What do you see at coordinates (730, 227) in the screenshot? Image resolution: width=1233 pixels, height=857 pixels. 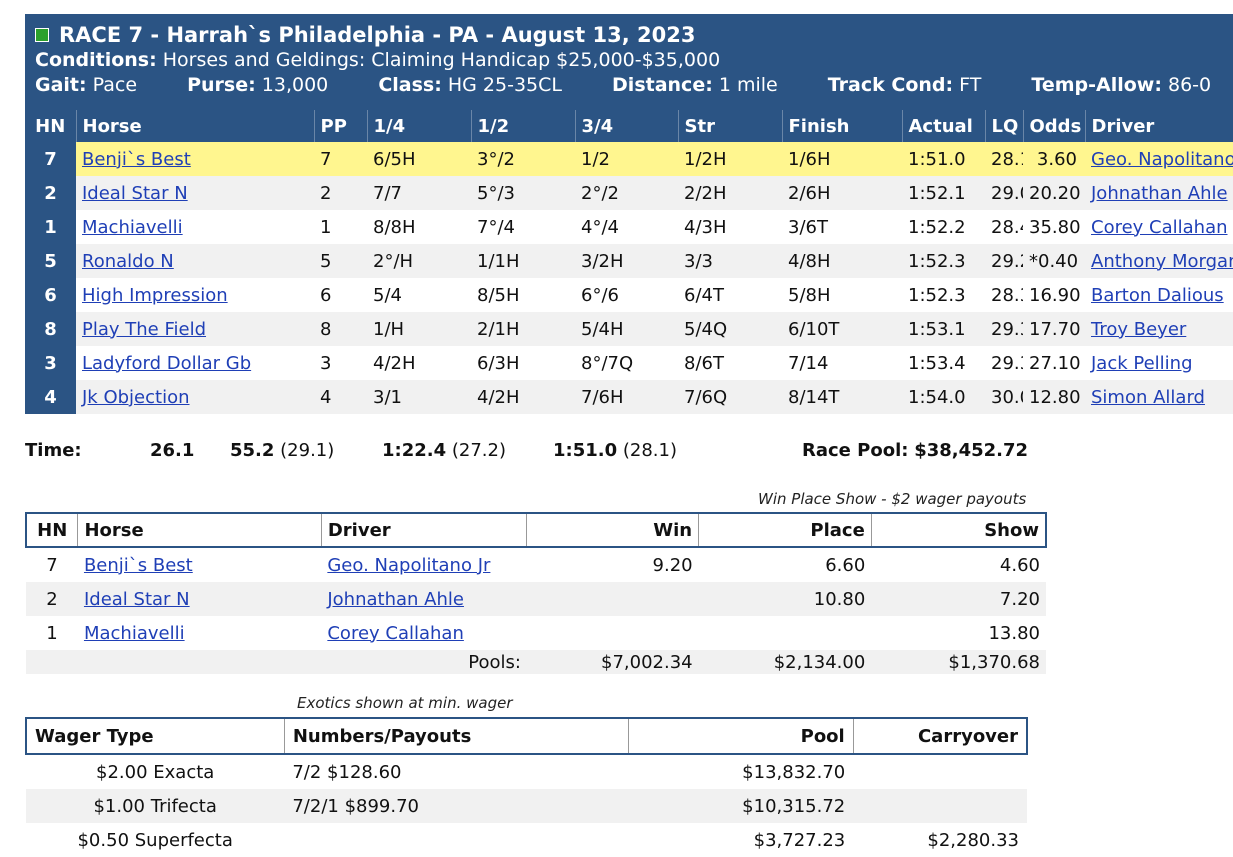 I see `stretch-cell: 4/3H` at bounding box center [730, 227].